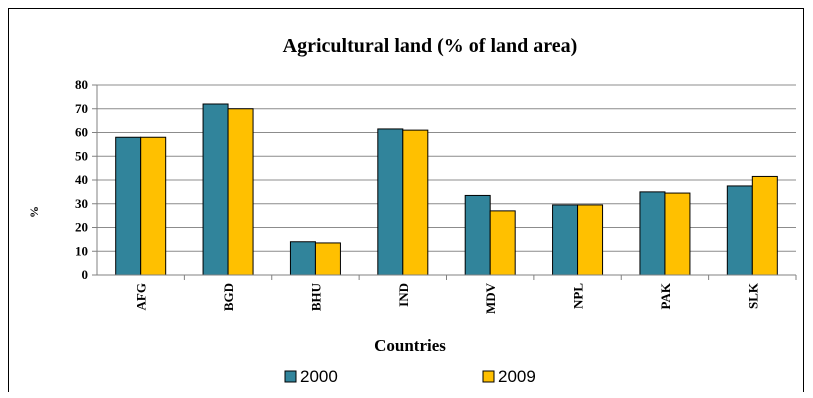 The height and width of the screenshot is (398, 813). Describe the element at coordinates (215, 189) in the screenshot. I see `bar-bgd-2000` at that location.